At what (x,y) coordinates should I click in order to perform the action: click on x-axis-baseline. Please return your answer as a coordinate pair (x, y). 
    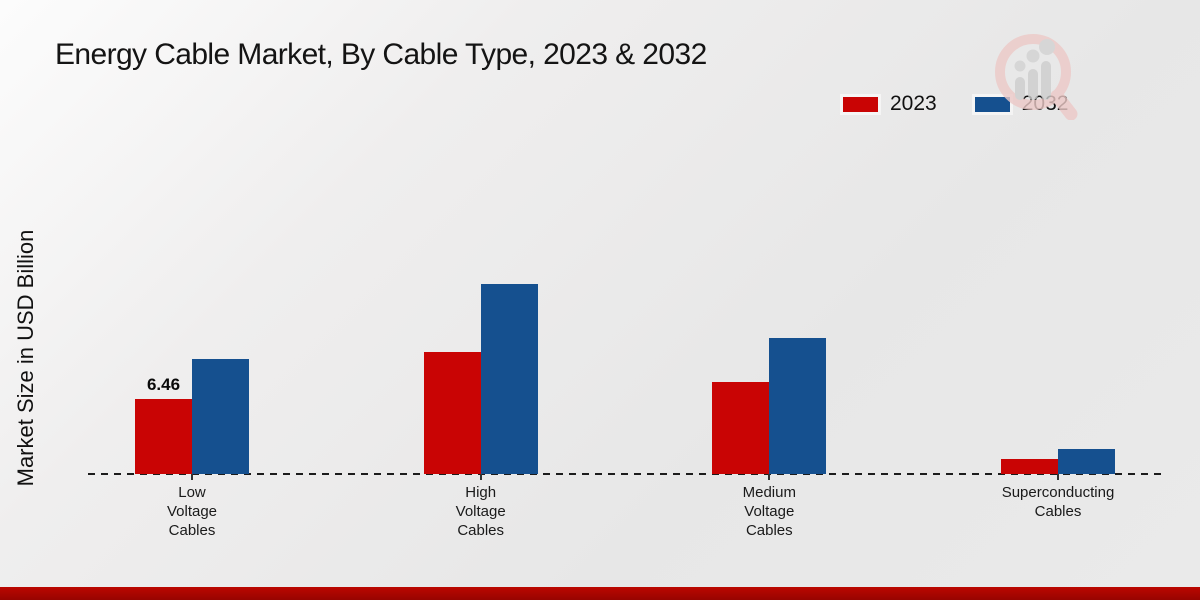
    Looking at the image, I should click on (625, 474).